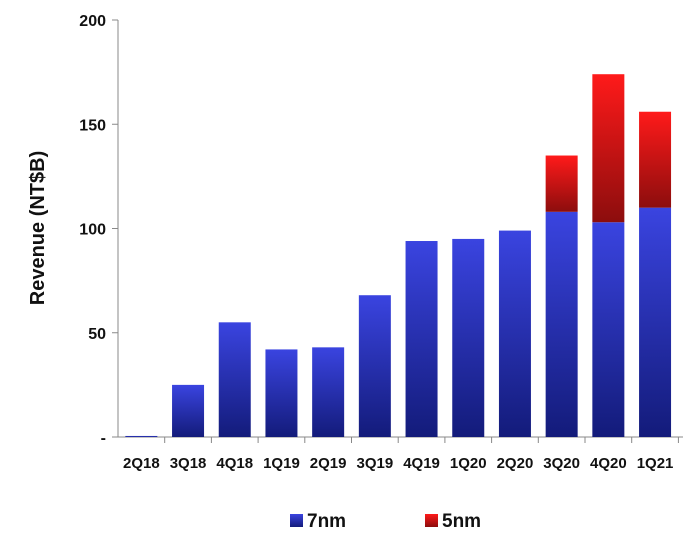  Describe the element at coordinates (296, 520) in the screenshot. I see `legend-swatch-7nm` at that location.